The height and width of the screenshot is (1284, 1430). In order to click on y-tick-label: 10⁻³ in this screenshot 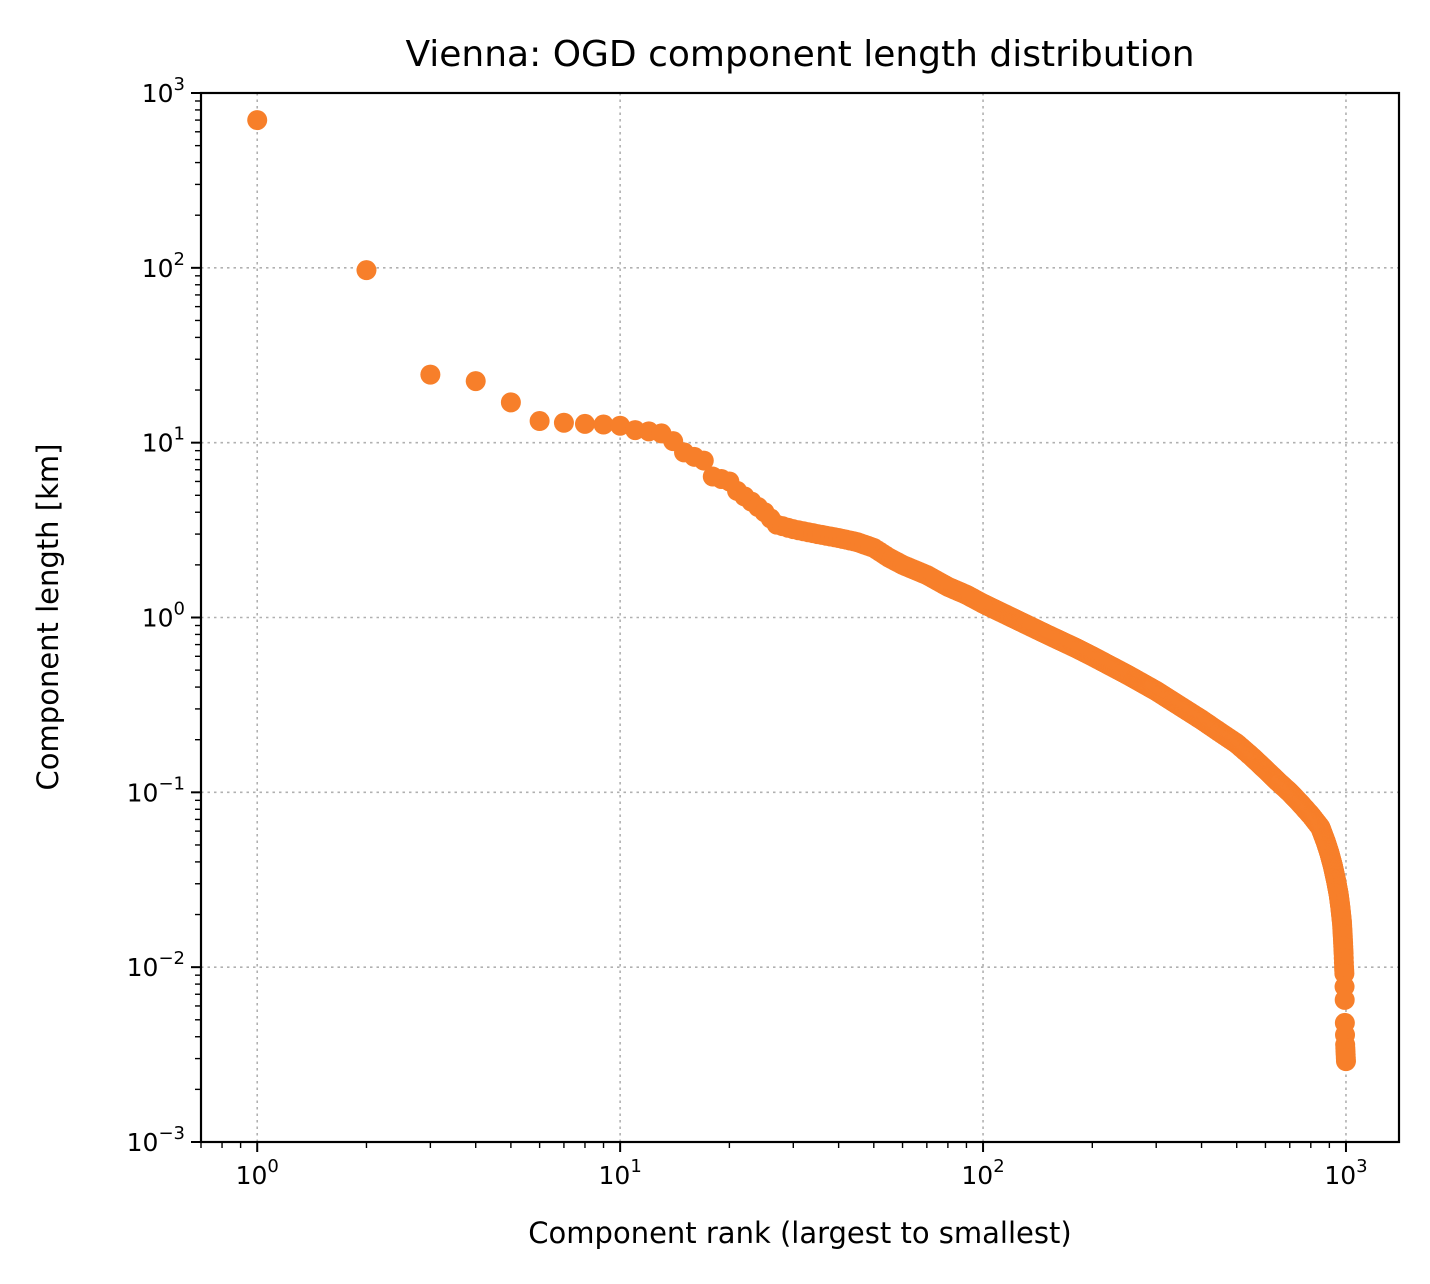, I will do `click(156, 1140)`.